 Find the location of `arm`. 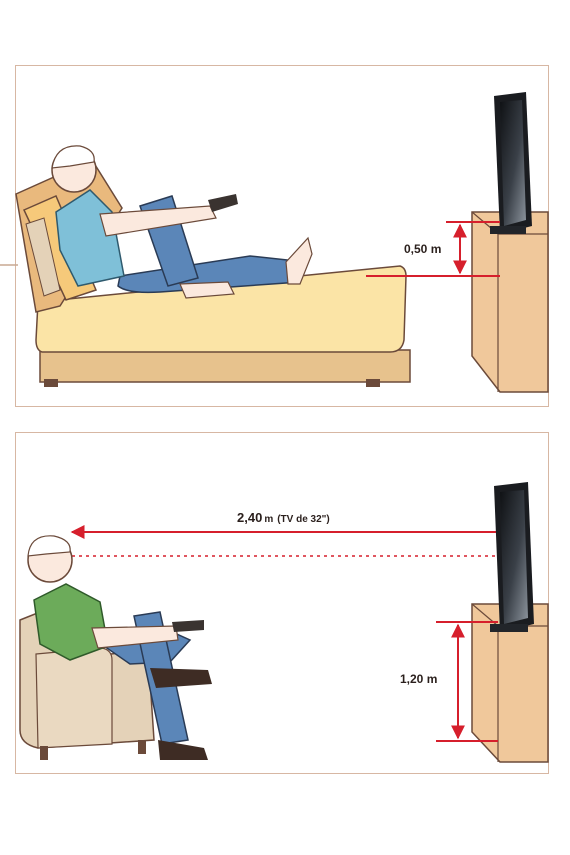

arm is located at coordinates (158, 221).